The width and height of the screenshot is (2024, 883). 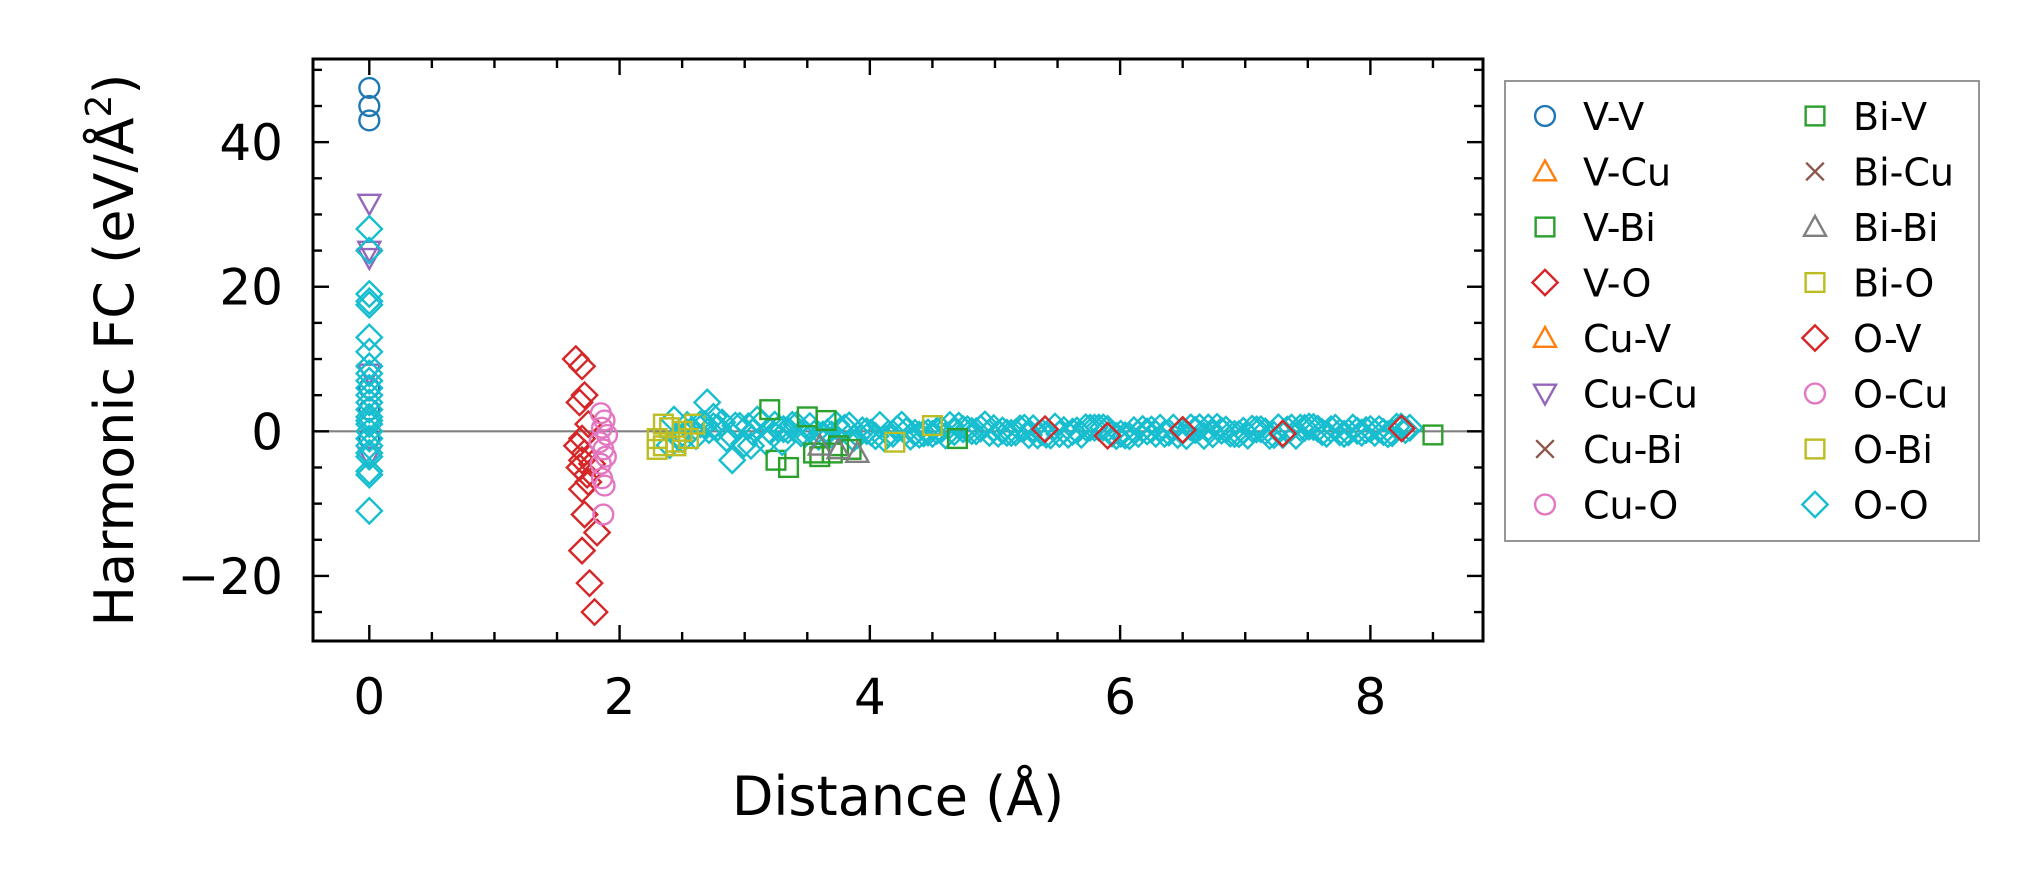 I want to click on marker-cu-cu, so click(x=369, y=458).